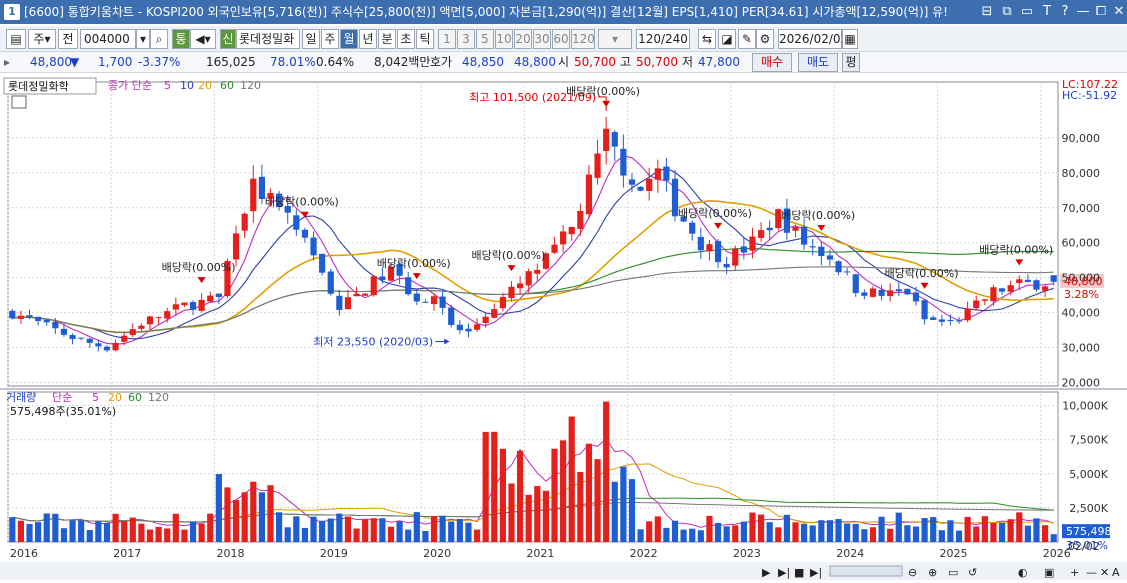 The width and height of the screenshot is (1127, 583). Describe the element at coordinates (1007, 11) in the screenshot. I see `restore-icon: ⧉` at that location.